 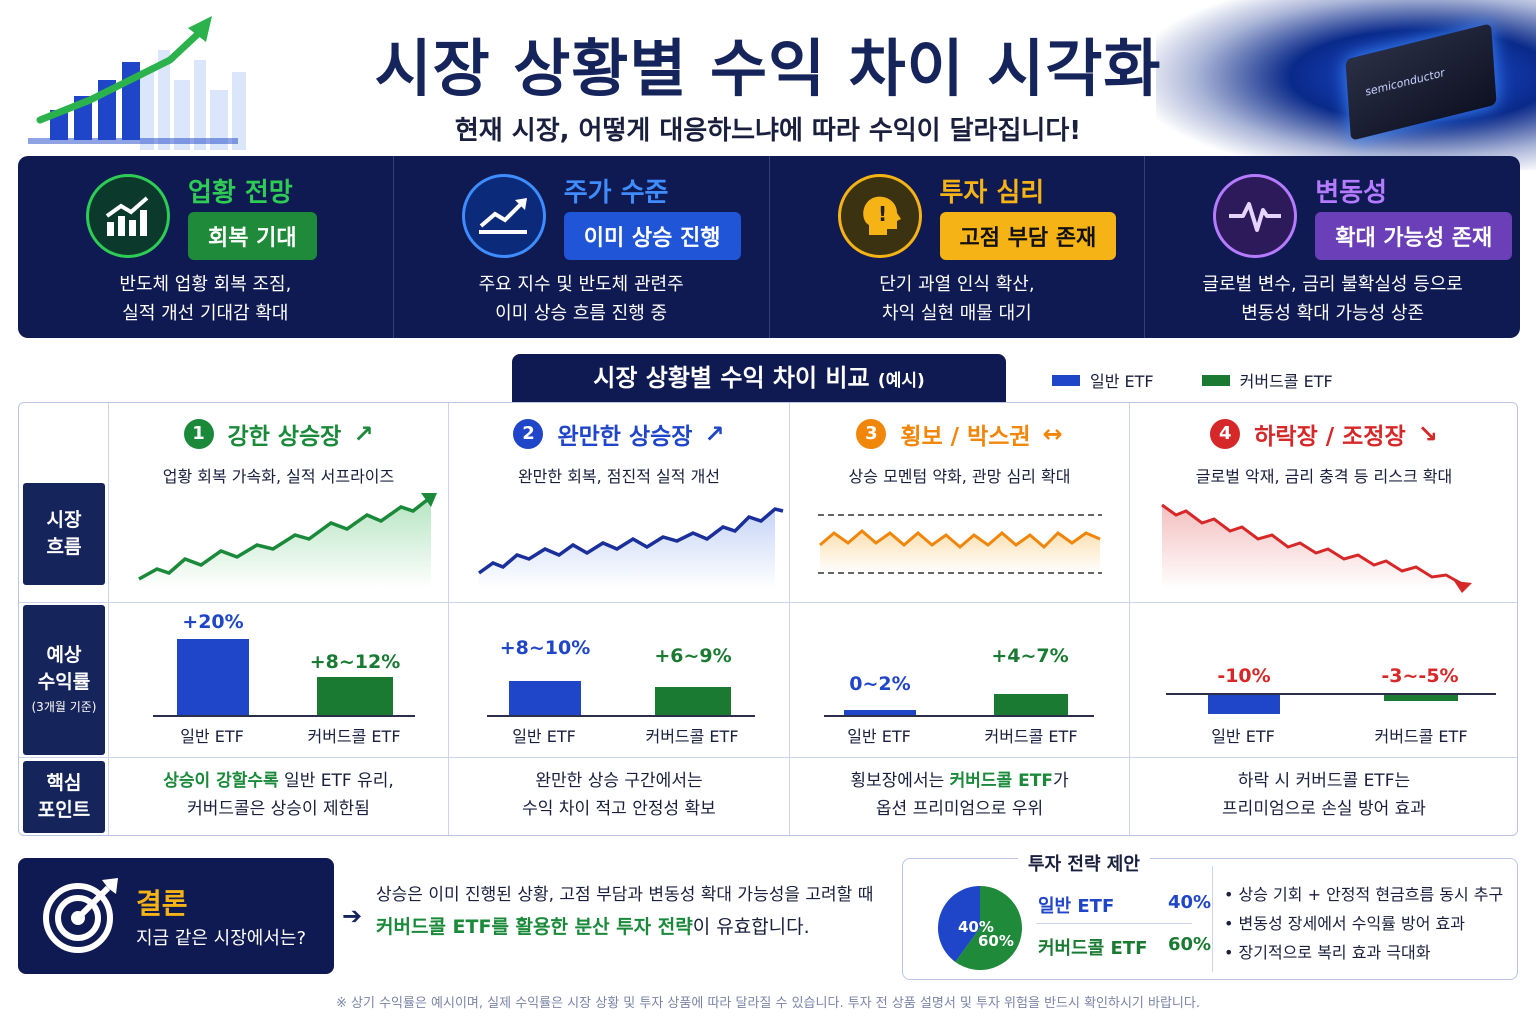 I want to click on overview-description: 글로벌 변수, 금리 불확실성 등으로 변동성 확대 가능성 상존, so click(x=1332, y=299).